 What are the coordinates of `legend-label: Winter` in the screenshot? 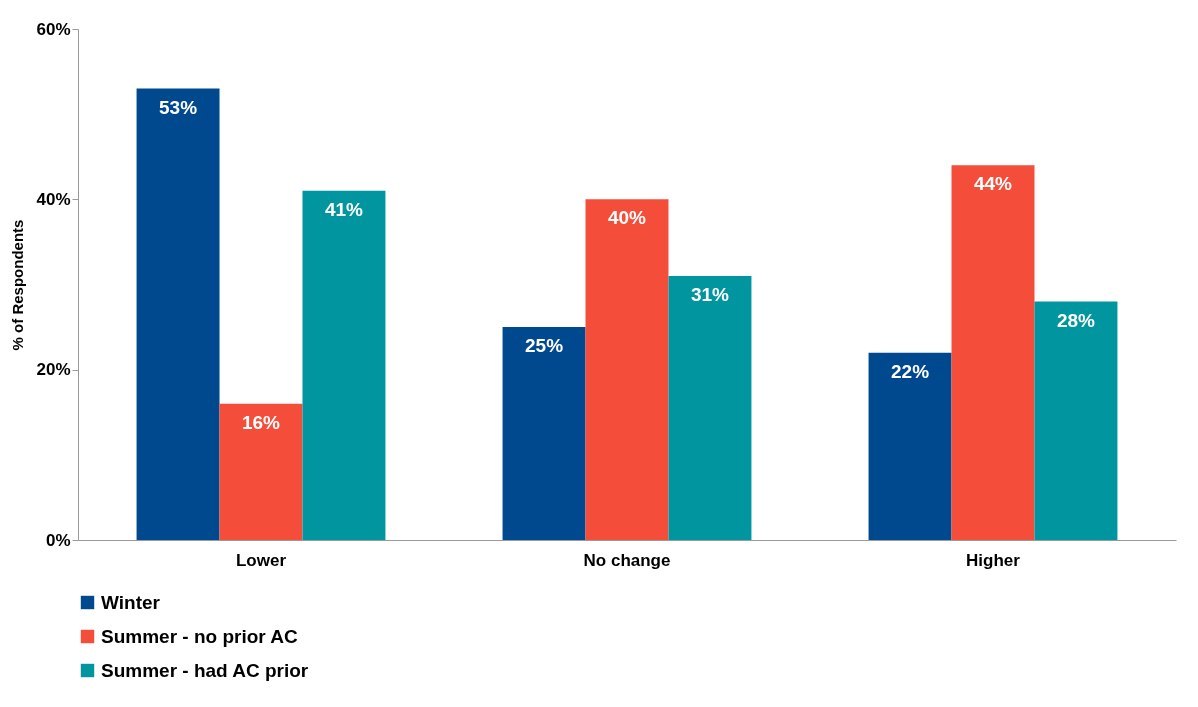 It's located at (131, 602).